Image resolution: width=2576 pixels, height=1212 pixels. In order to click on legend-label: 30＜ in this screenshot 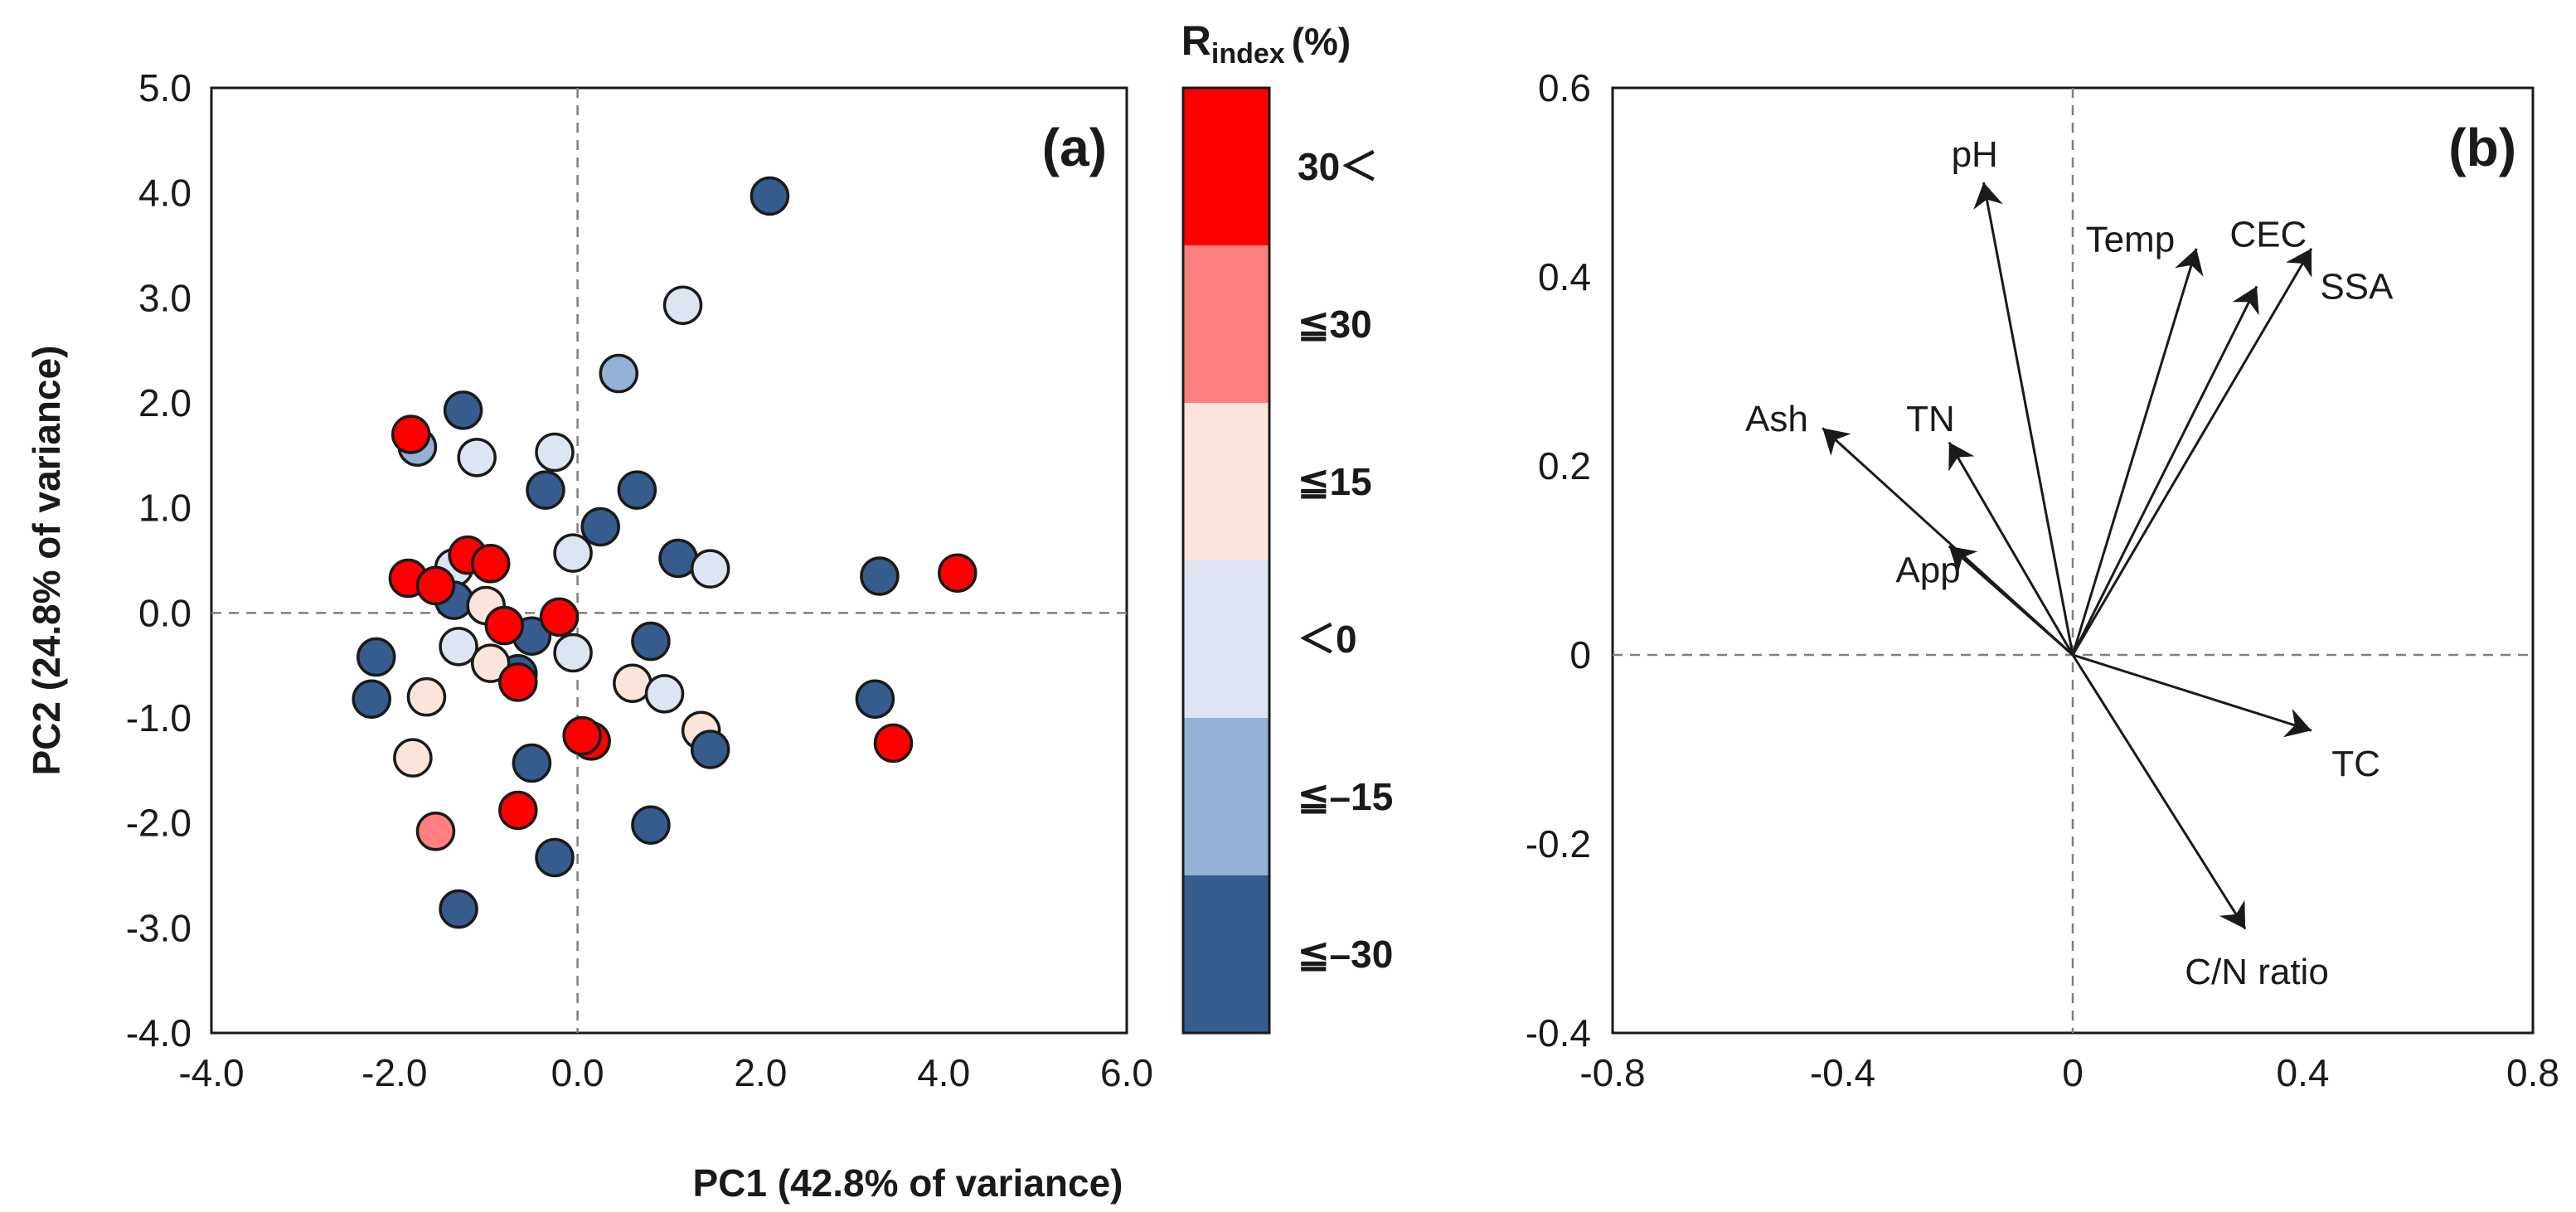, I will do `click(1338, 167)`.